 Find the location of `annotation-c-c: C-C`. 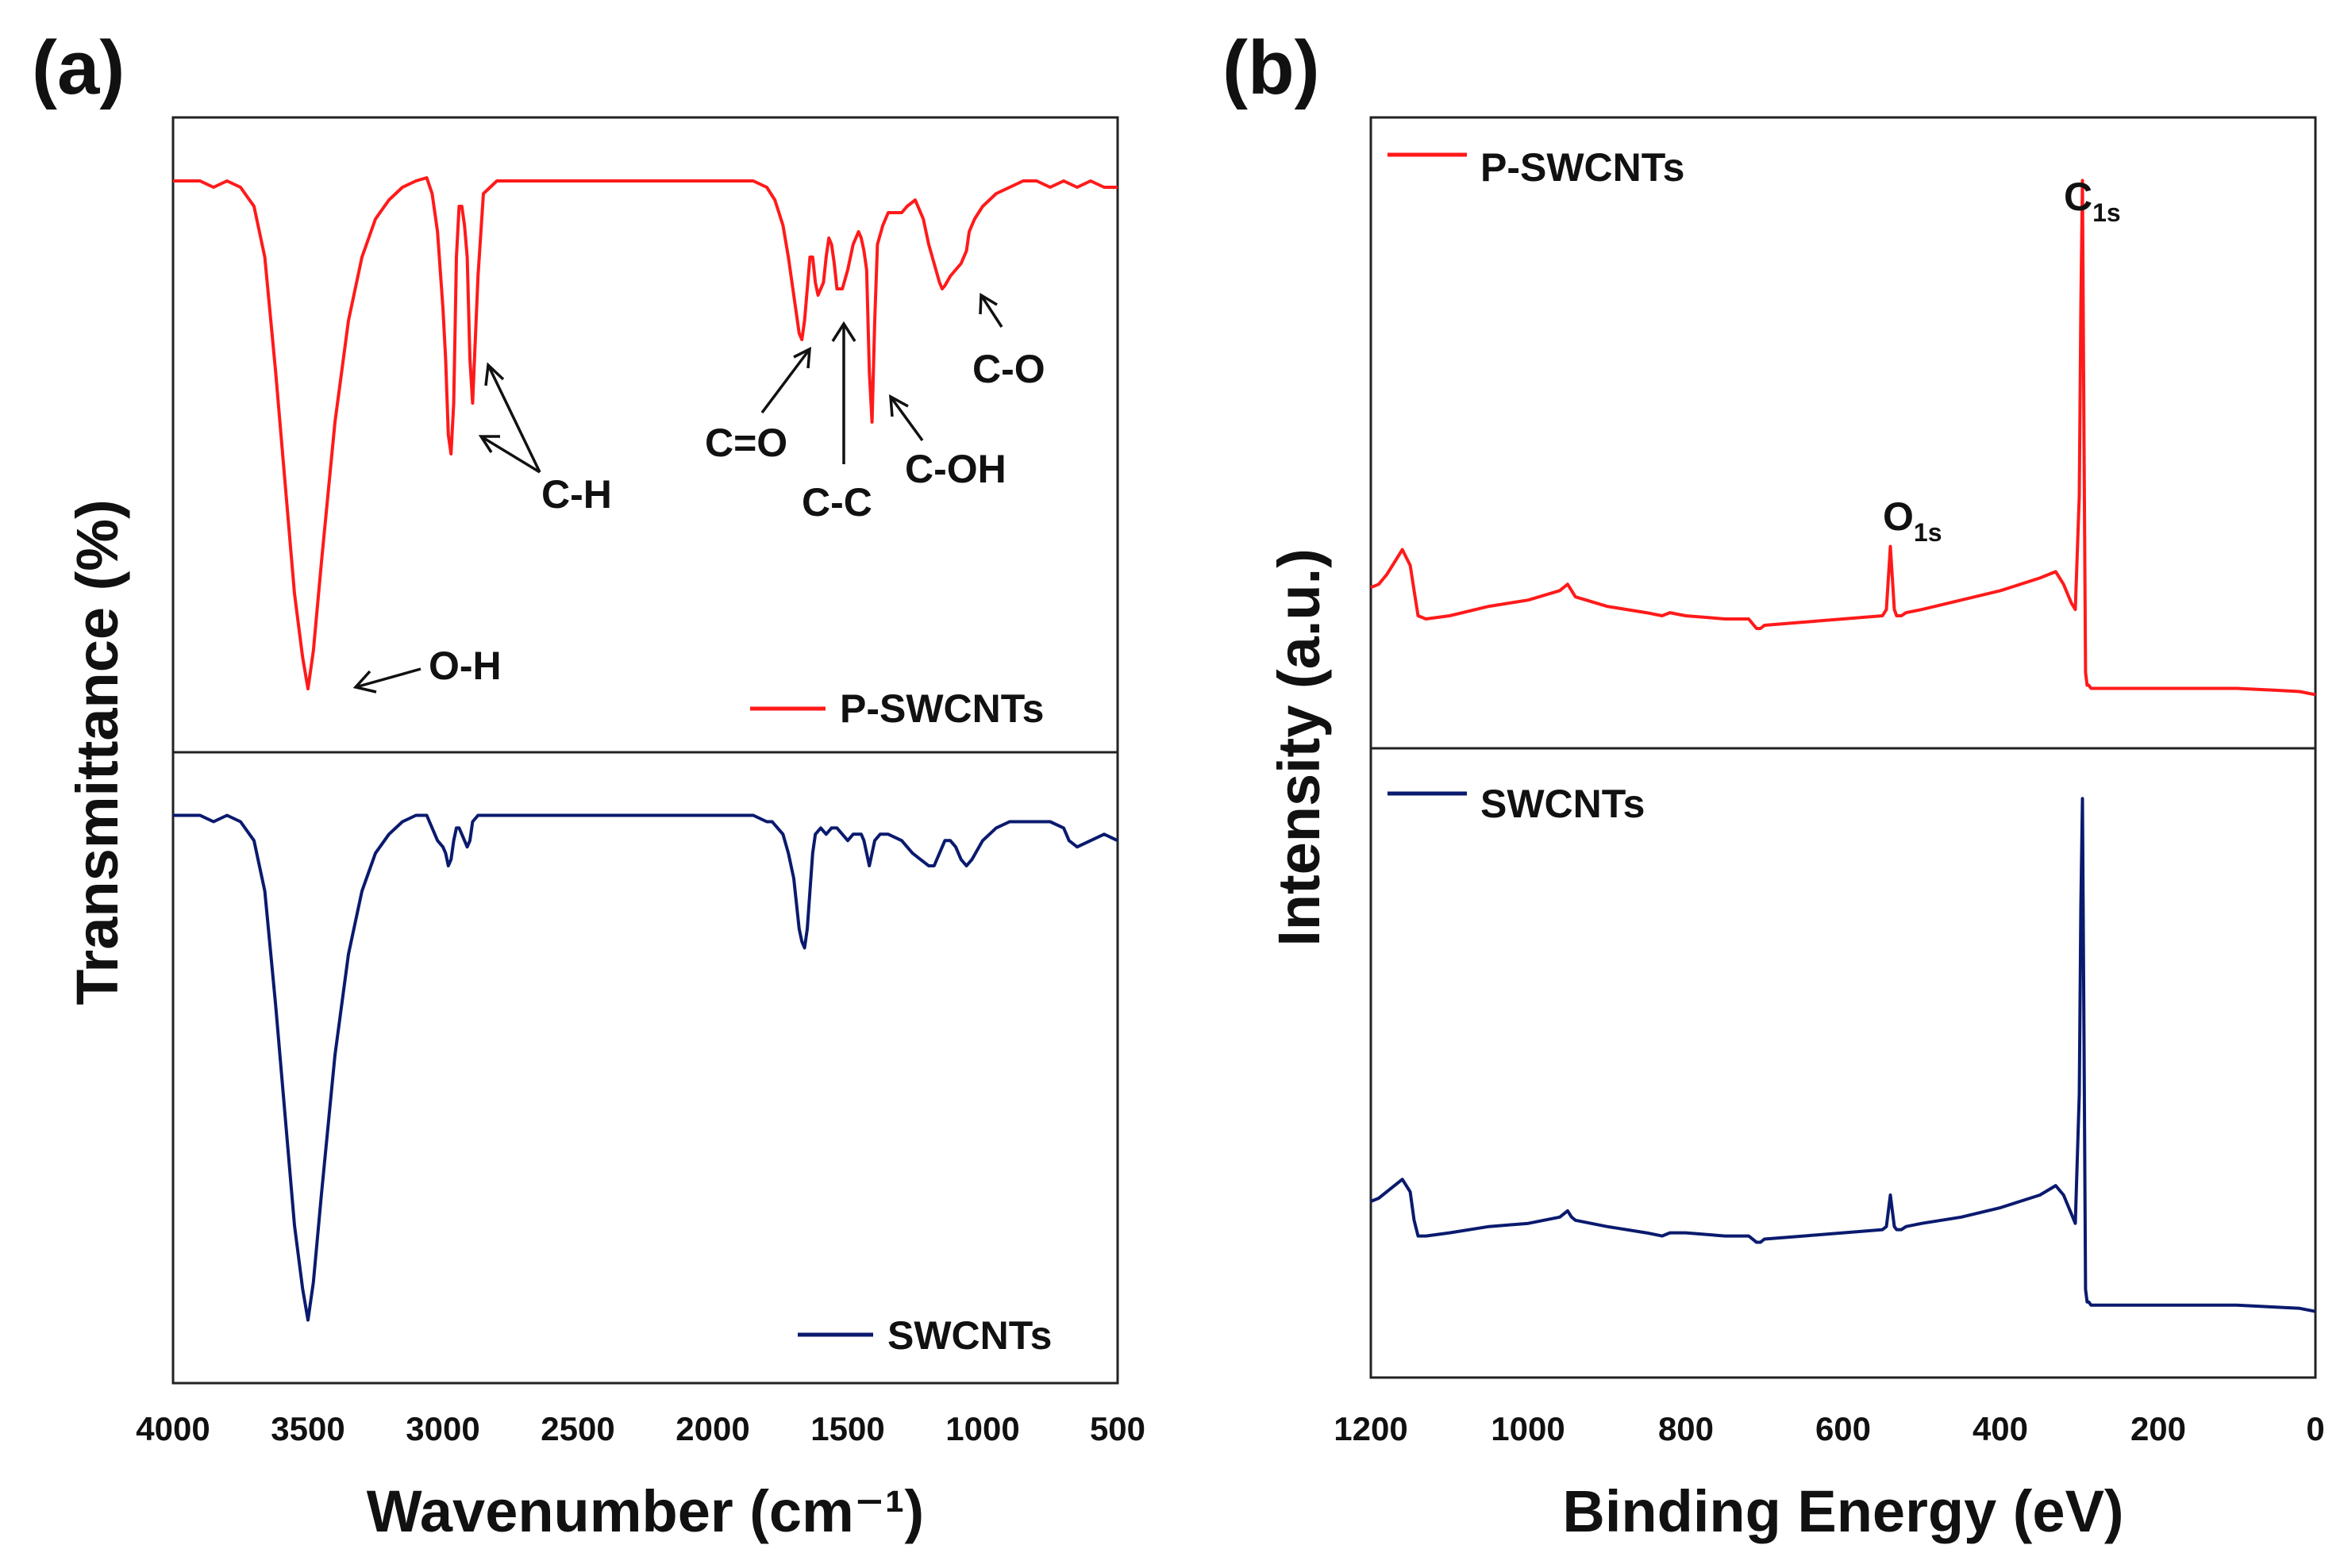

annotation-c-c: C-C is located at coordinates (837, 423).